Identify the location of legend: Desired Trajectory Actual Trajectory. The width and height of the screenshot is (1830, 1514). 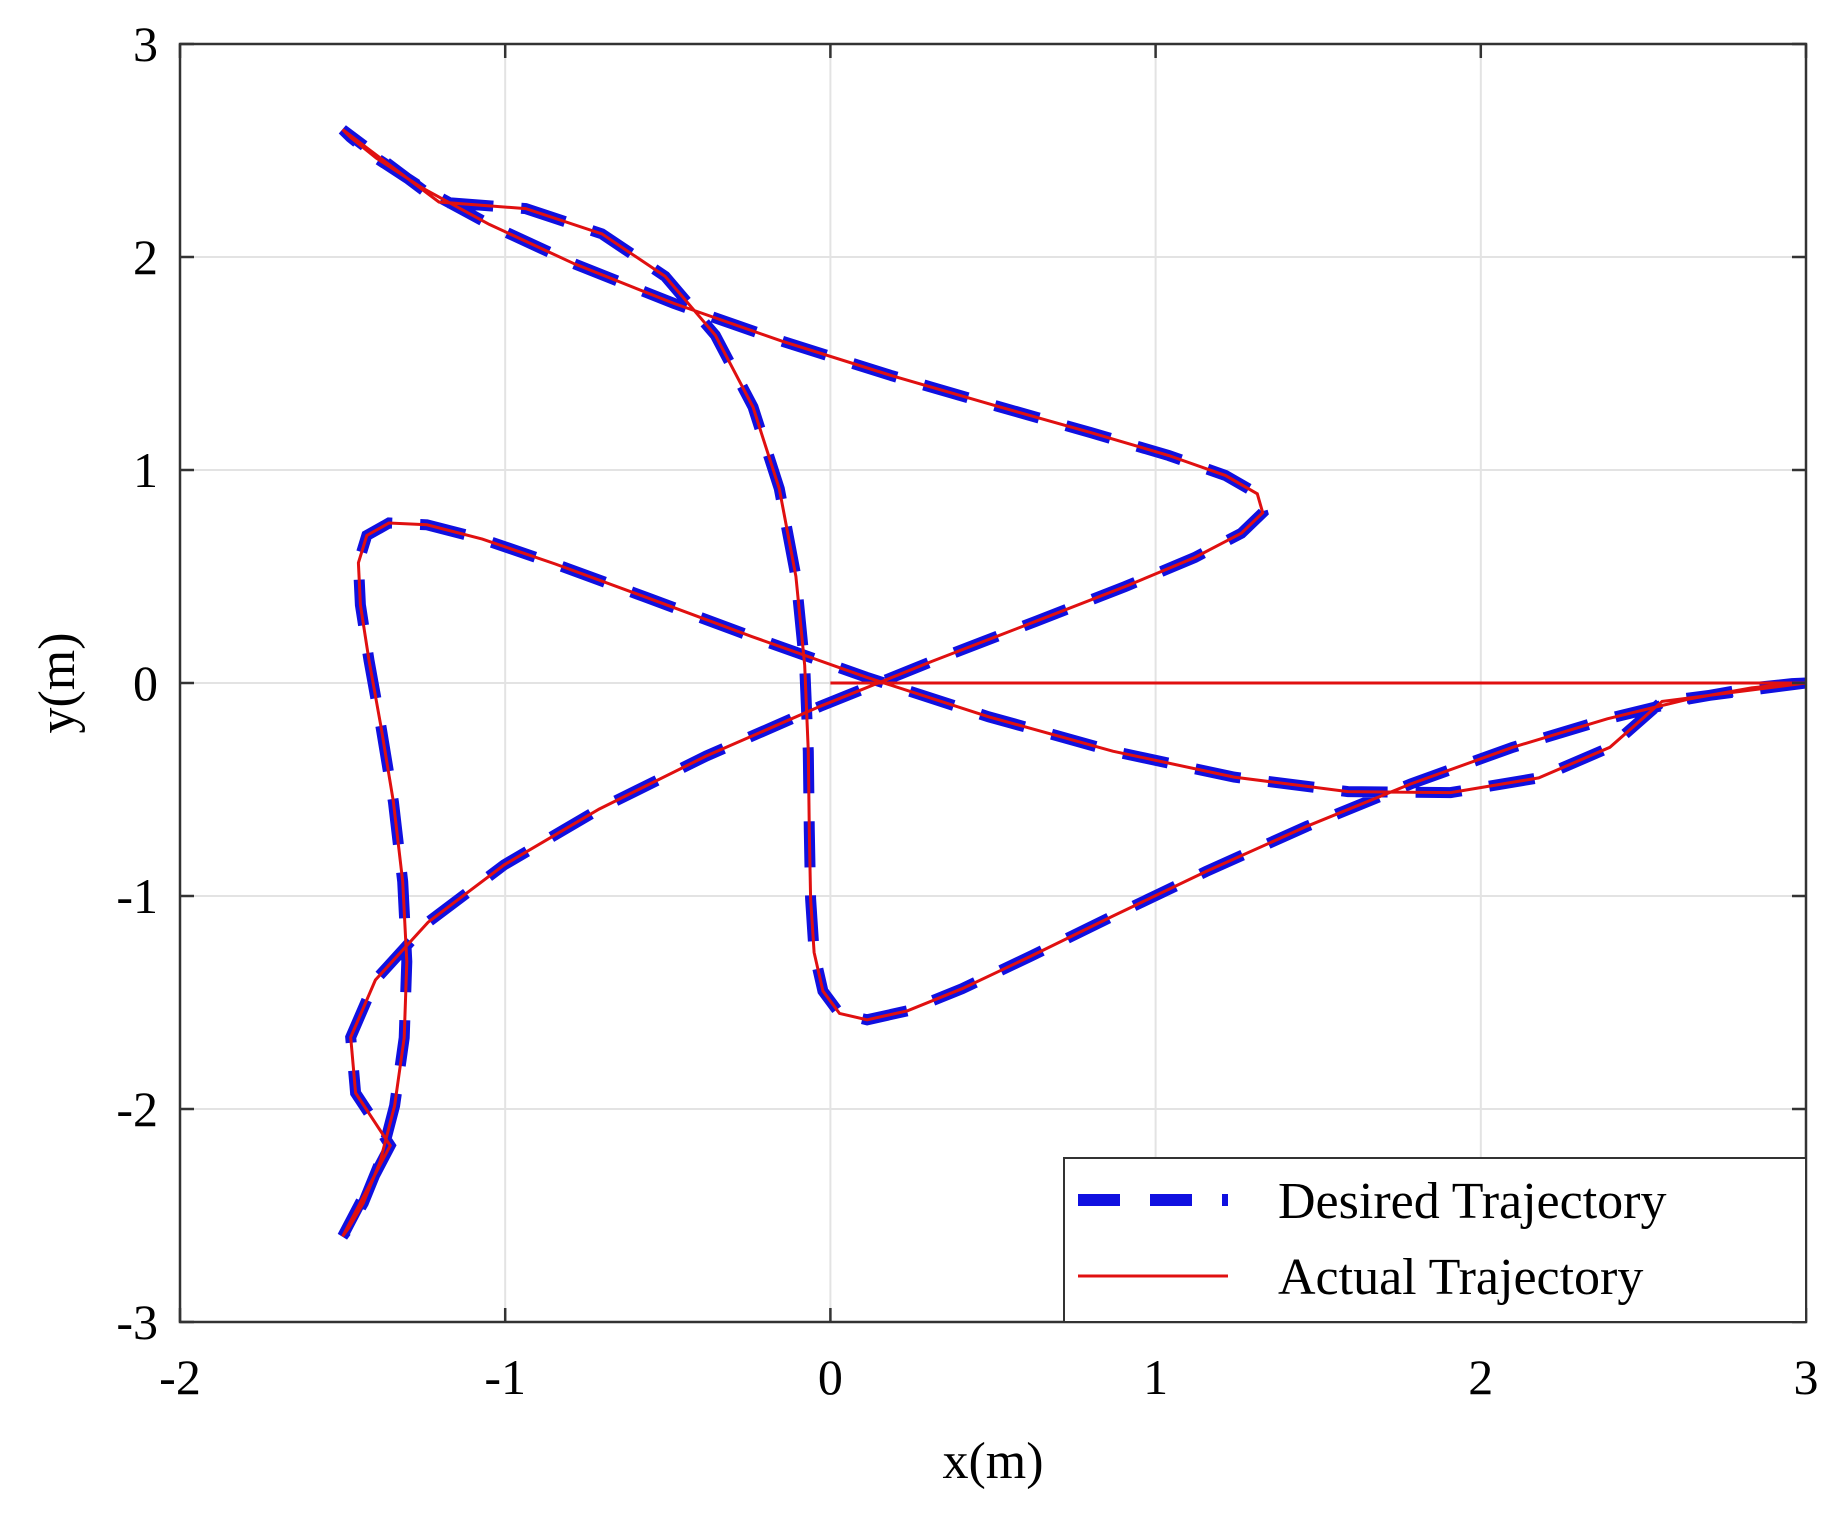
(1435, 1240).